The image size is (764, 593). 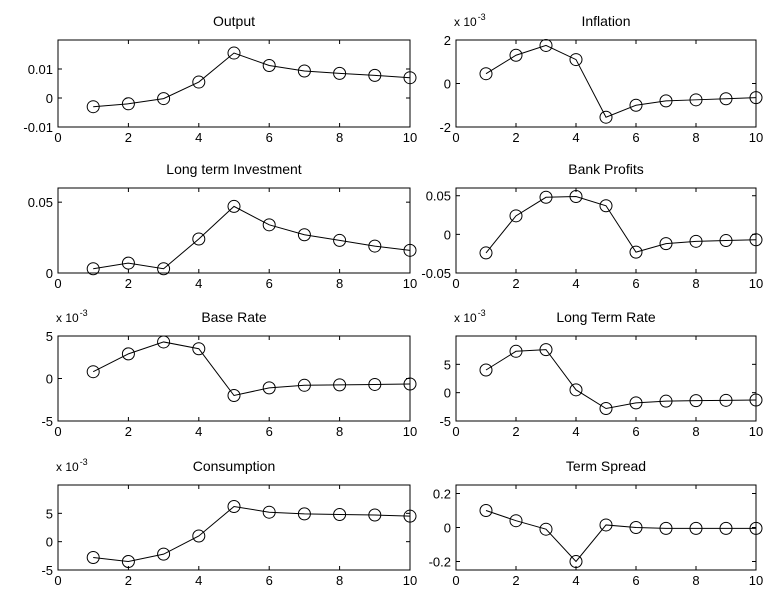 I want to click on chart-0-xtick-label: 6, so click(x=269, y=137).